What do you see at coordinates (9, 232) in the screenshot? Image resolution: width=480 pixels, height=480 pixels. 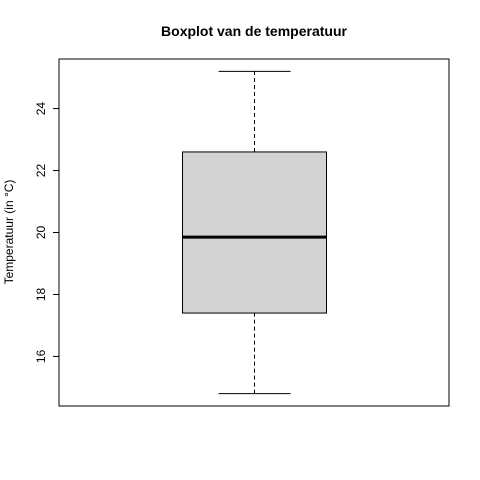 I see `y-axis-label: Temperatuur (in °C)` at bounding box center [9, 232].